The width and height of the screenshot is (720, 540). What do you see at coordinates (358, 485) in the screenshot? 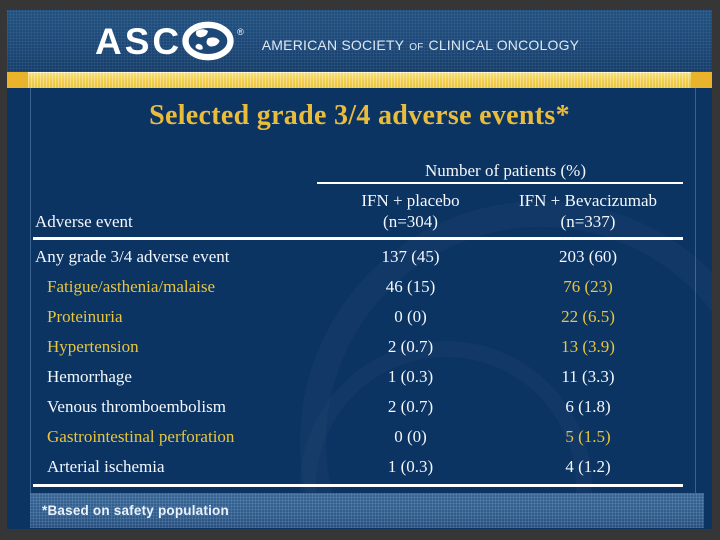
I see `table-bottom-rule` at bounding box center [358, 485].